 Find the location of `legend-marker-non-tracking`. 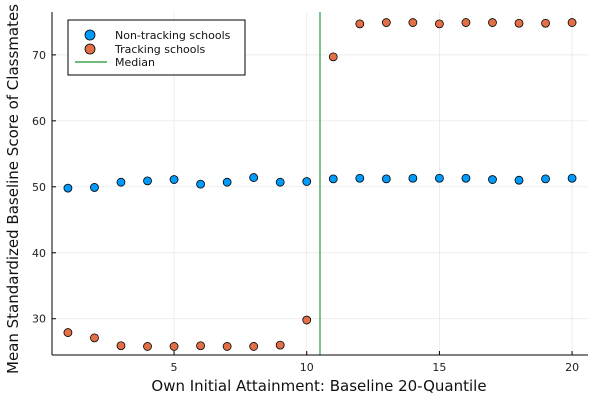

legend-marker-non-tracking is located at coordinates (90, 35).